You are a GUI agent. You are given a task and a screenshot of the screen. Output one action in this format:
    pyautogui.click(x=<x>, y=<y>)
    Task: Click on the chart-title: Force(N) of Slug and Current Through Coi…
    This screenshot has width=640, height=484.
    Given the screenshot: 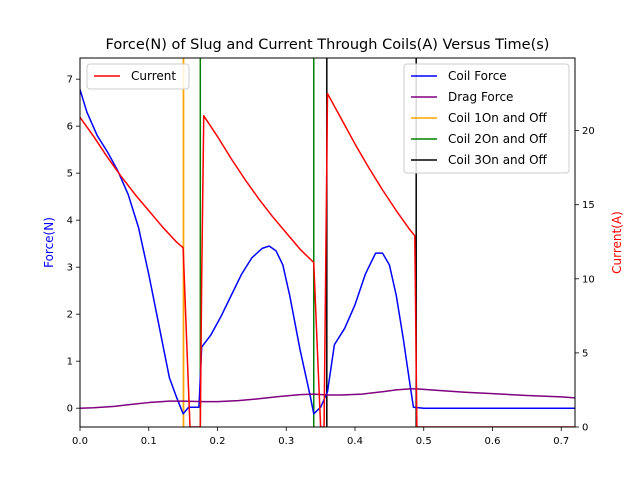 What is the action you would take?
    pyautogui.click(x=328, y=45)
    